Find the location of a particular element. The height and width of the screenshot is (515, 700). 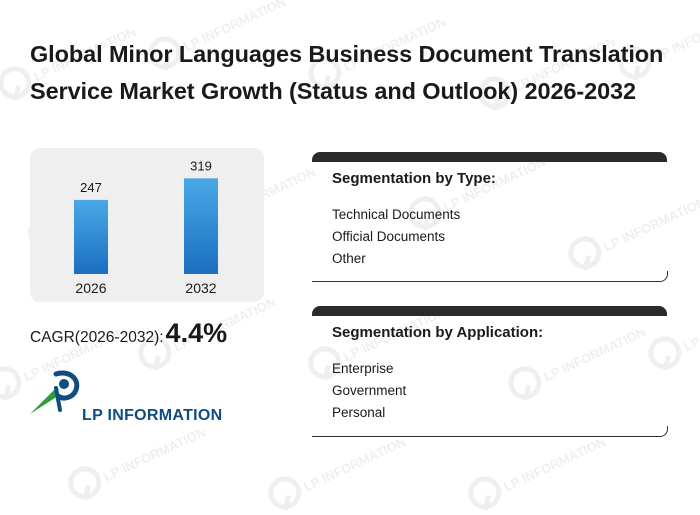

list-item: Technical Documents is located at coordinates (396, 214).